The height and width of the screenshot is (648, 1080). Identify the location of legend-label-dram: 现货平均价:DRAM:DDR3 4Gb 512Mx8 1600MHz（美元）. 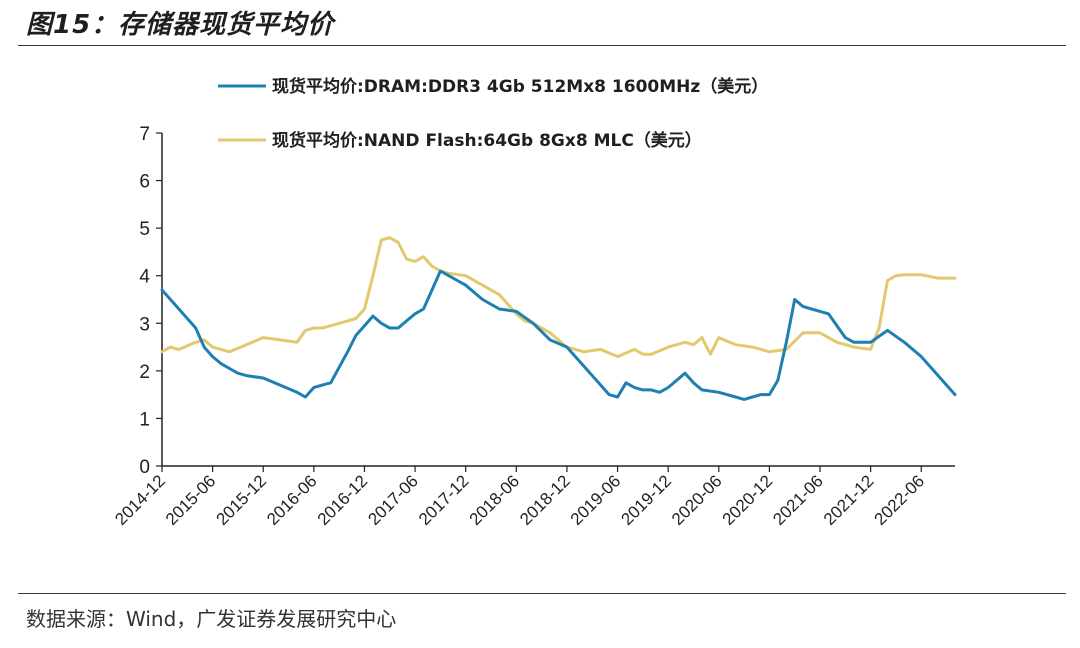
(520, 86).